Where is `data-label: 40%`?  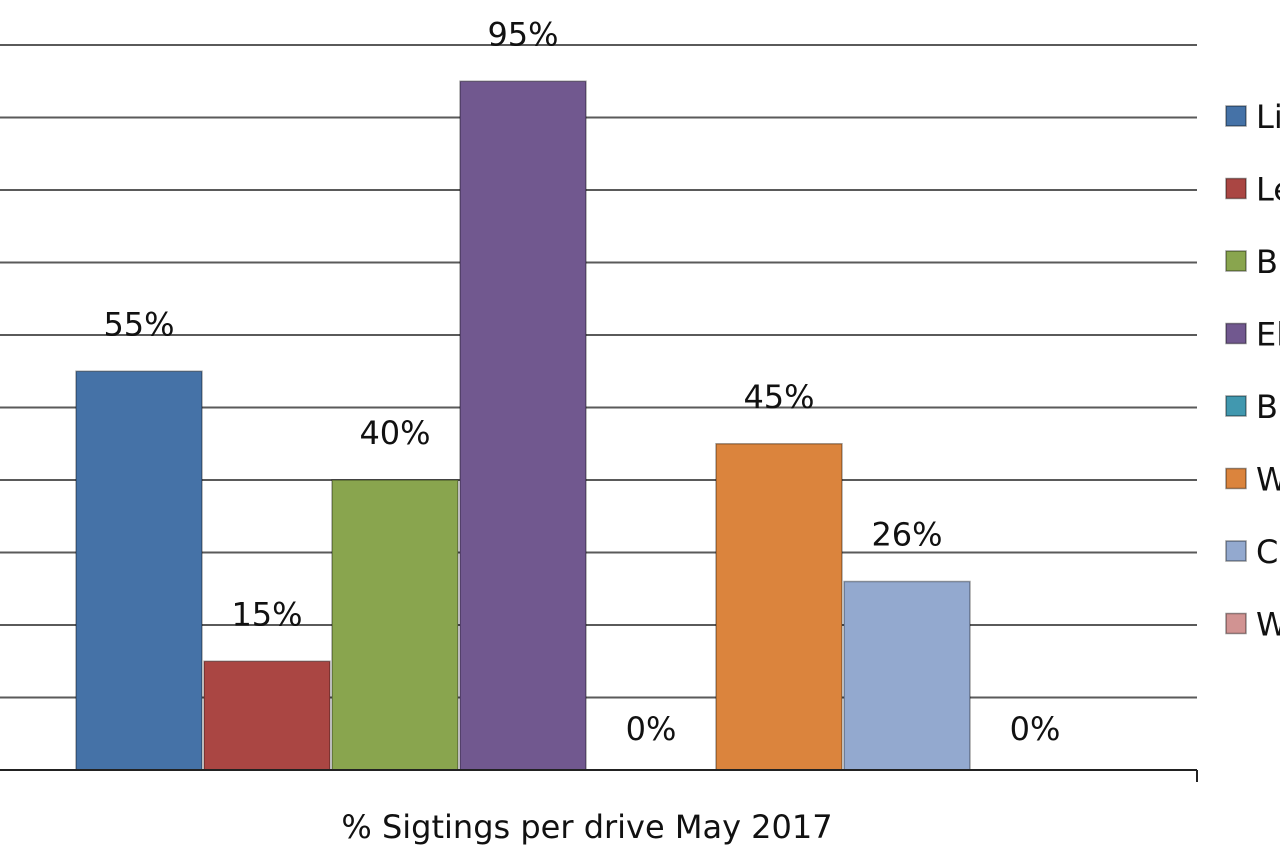
data-label: 40% is located at coordinates (394, 433).